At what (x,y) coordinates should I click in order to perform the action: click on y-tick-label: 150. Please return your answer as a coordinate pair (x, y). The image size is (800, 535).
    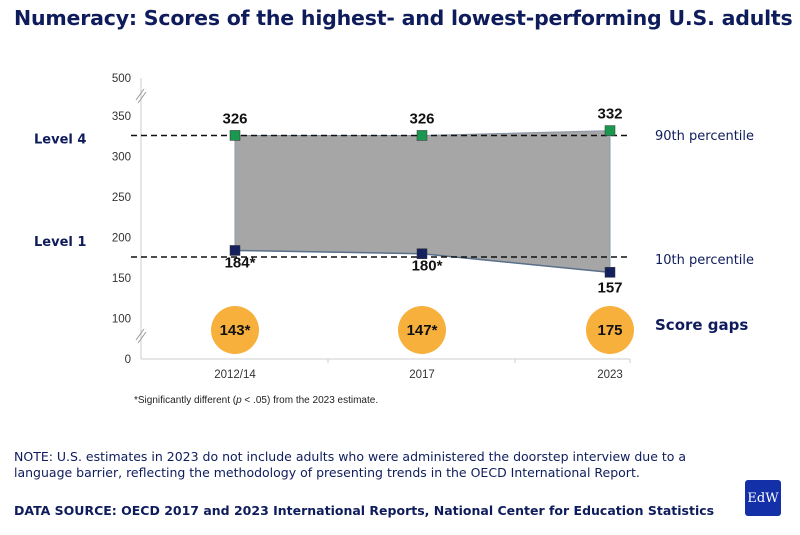
    Looking at the image, I should click on (121, 279).